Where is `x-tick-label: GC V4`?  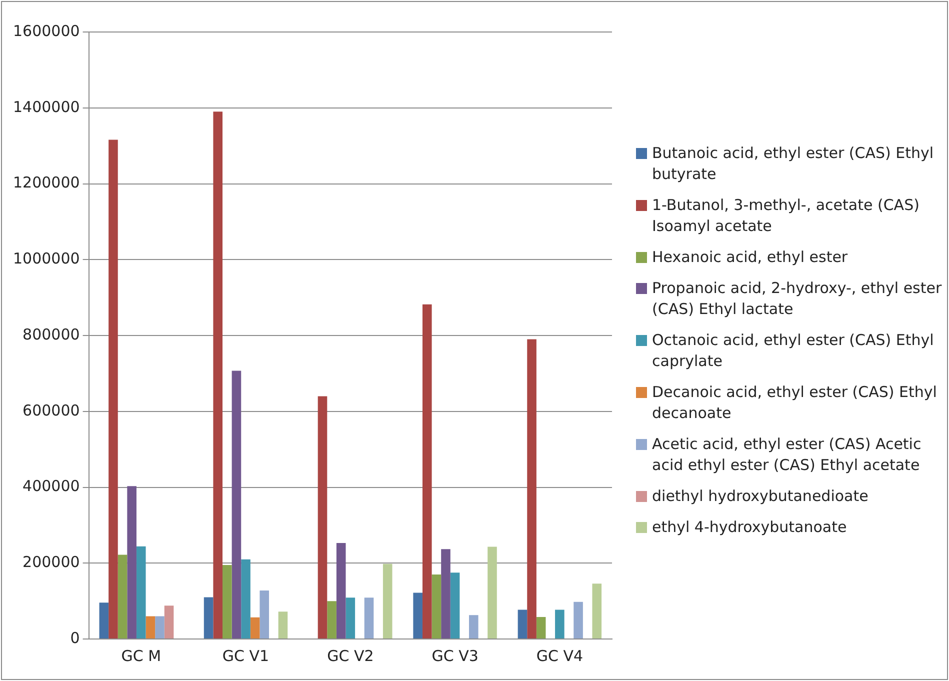
x-tick-label: GC V4 is located at coordinates (560, 655).